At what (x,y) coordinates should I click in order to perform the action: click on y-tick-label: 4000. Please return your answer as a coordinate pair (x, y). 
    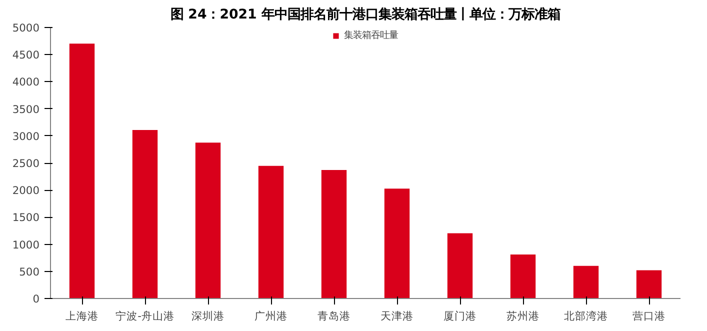
    Looking at the image, I should click on (26, 82).